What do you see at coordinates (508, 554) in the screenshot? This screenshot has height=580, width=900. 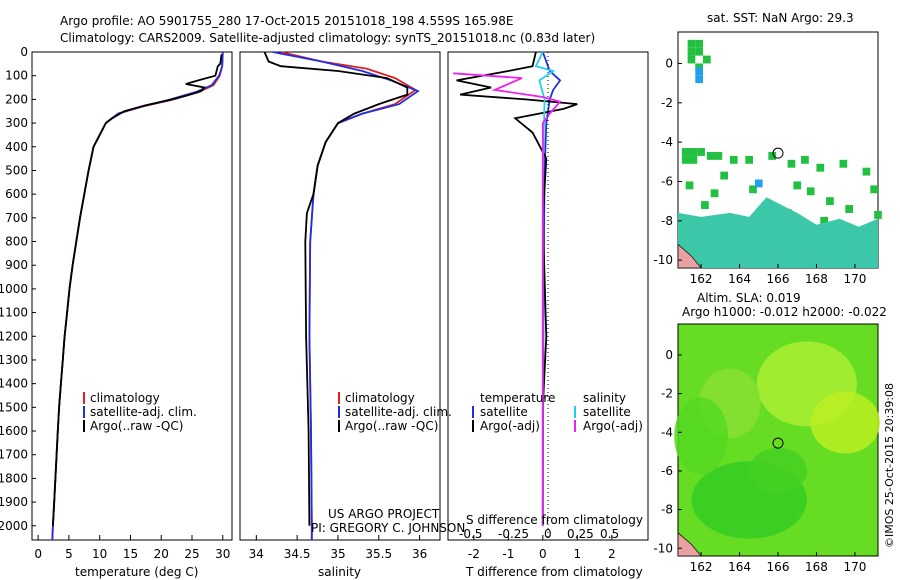 I see `differences-x-tick-label: -1` at bounding box center [508, 554].